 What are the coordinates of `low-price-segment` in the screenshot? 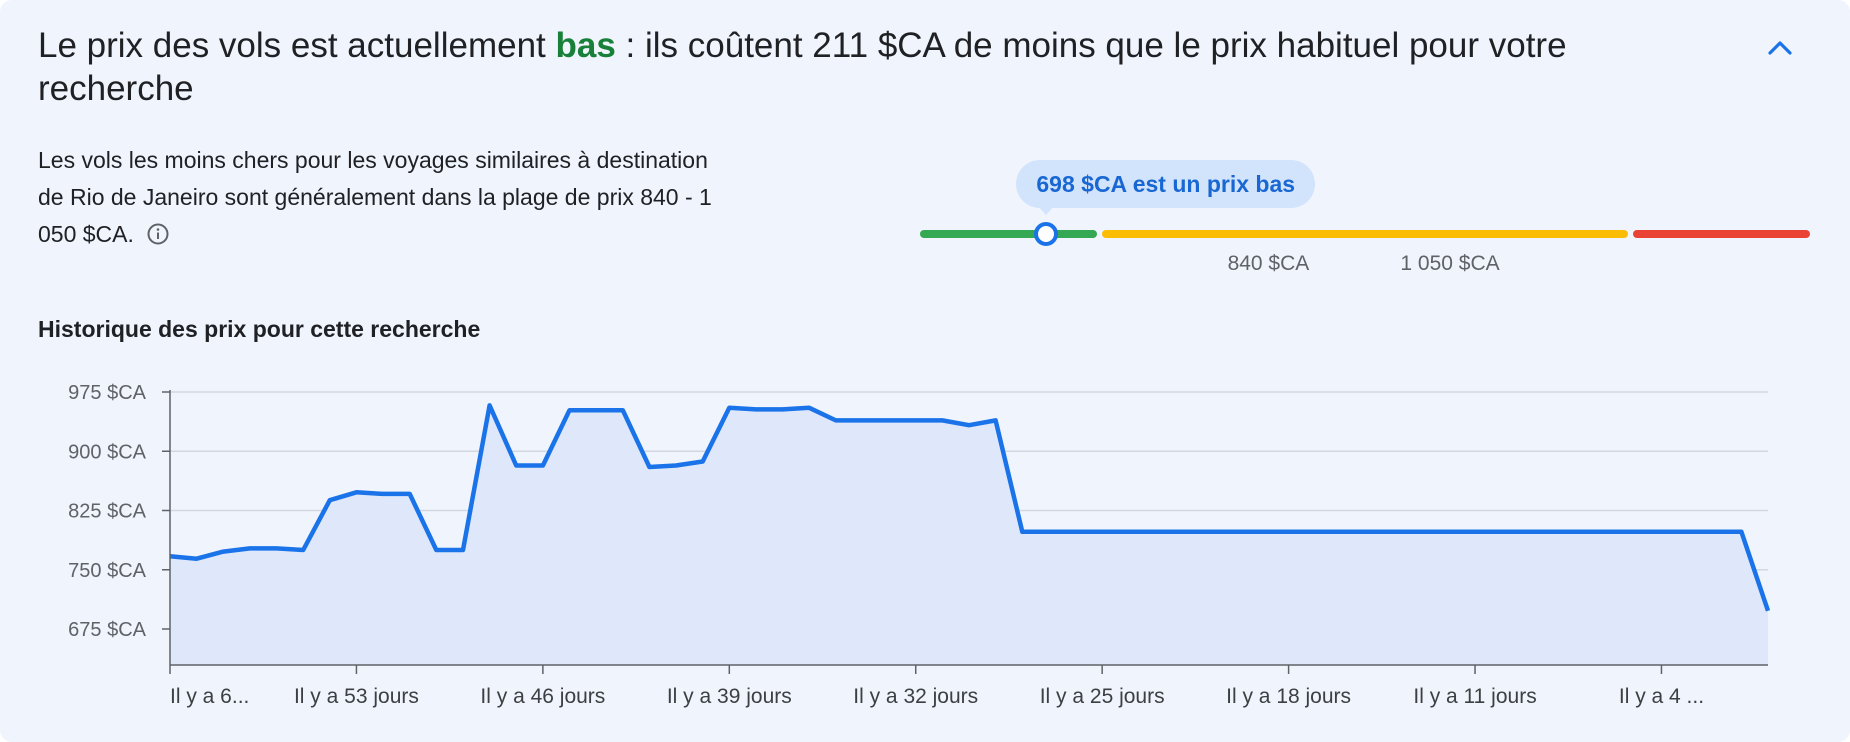 It's located at (1008, 234).